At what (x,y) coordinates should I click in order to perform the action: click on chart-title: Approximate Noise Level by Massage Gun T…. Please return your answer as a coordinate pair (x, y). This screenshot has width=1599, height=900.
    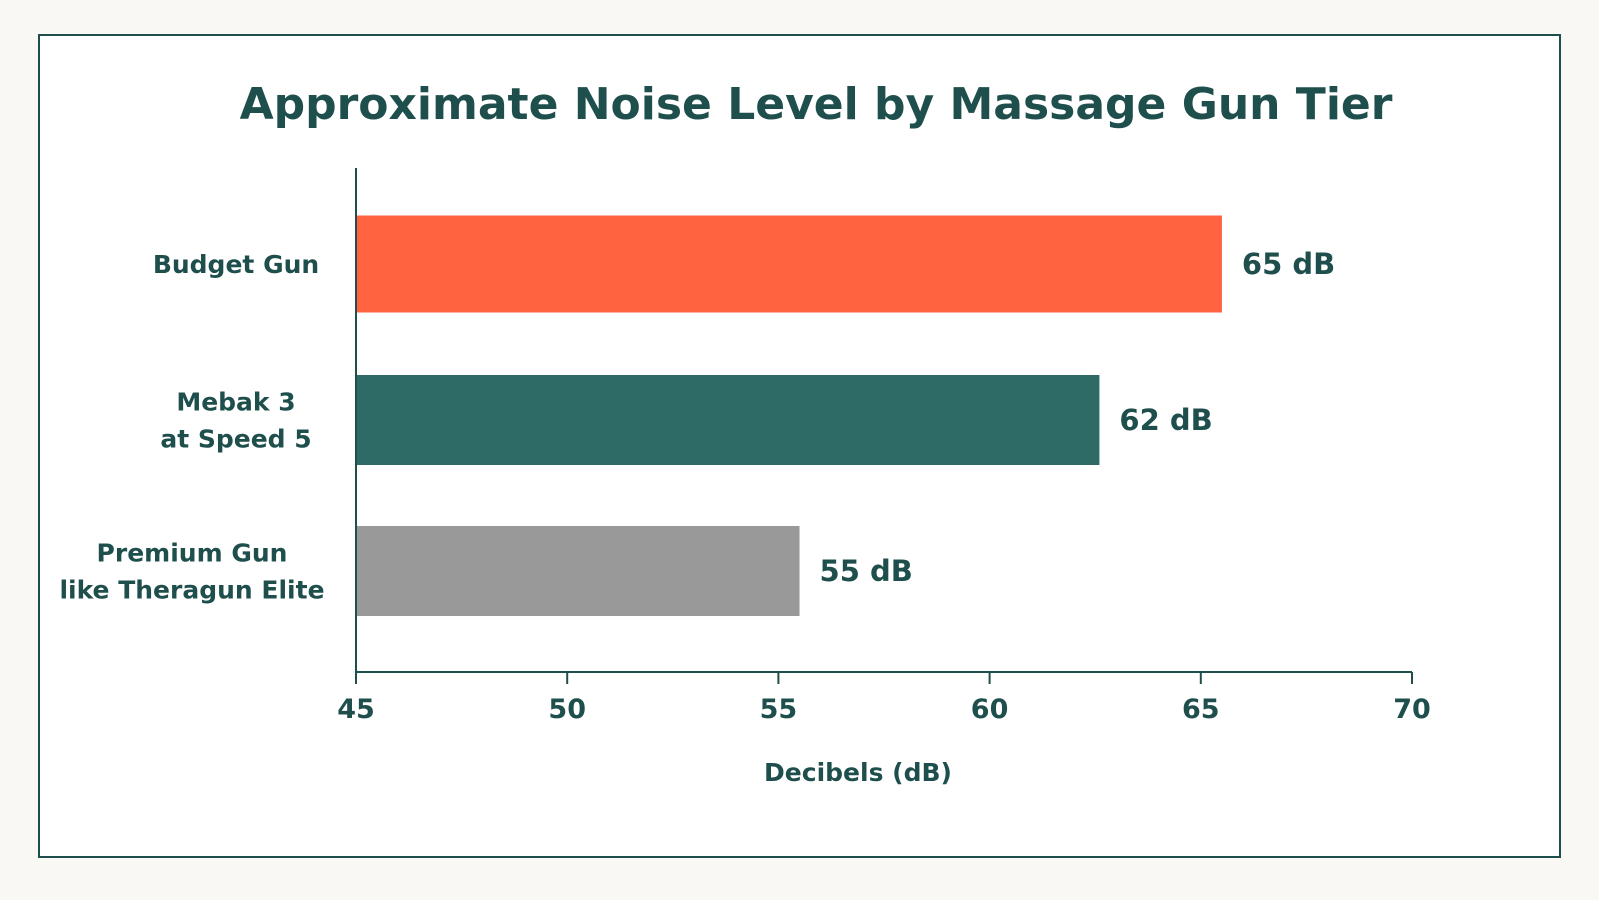
    Looking at the image, I should click on (816, 104).